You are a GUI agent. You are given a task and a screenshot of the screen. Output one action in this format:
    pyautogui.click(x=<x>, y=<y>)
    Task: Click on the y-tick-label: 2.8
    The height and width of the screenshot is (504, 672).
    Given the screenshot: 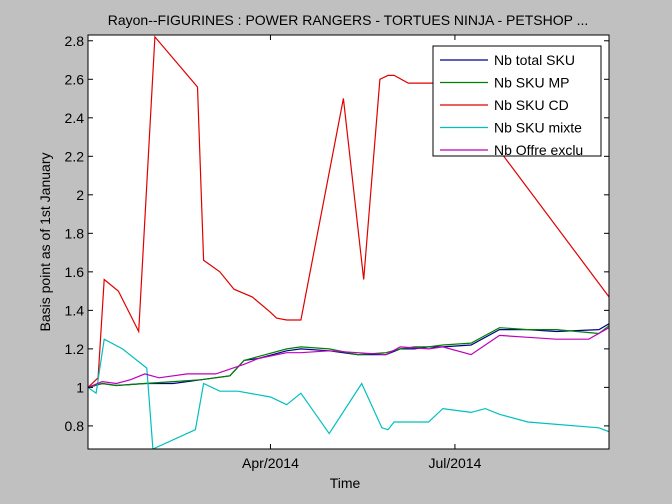 What is the action you would take?
    pyautogui.click(x=75, y=41)
    